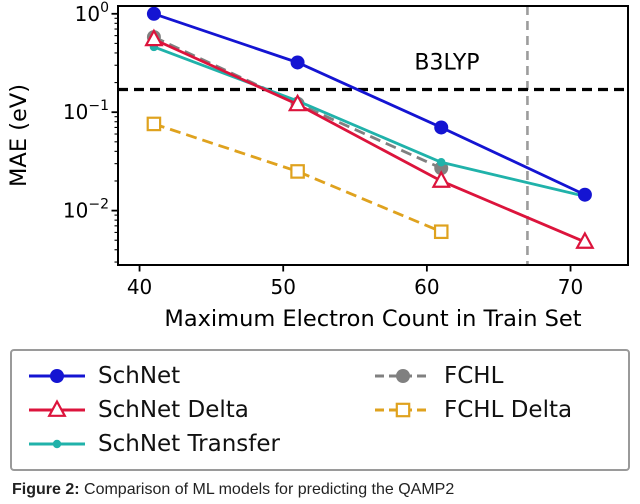 Image resolution: width=640 pixels, height=504 pixels. What do you see at coordinates (297, 178) in the screenshot?
I see `series-fchl-delta` at bounding box center [297, 178].